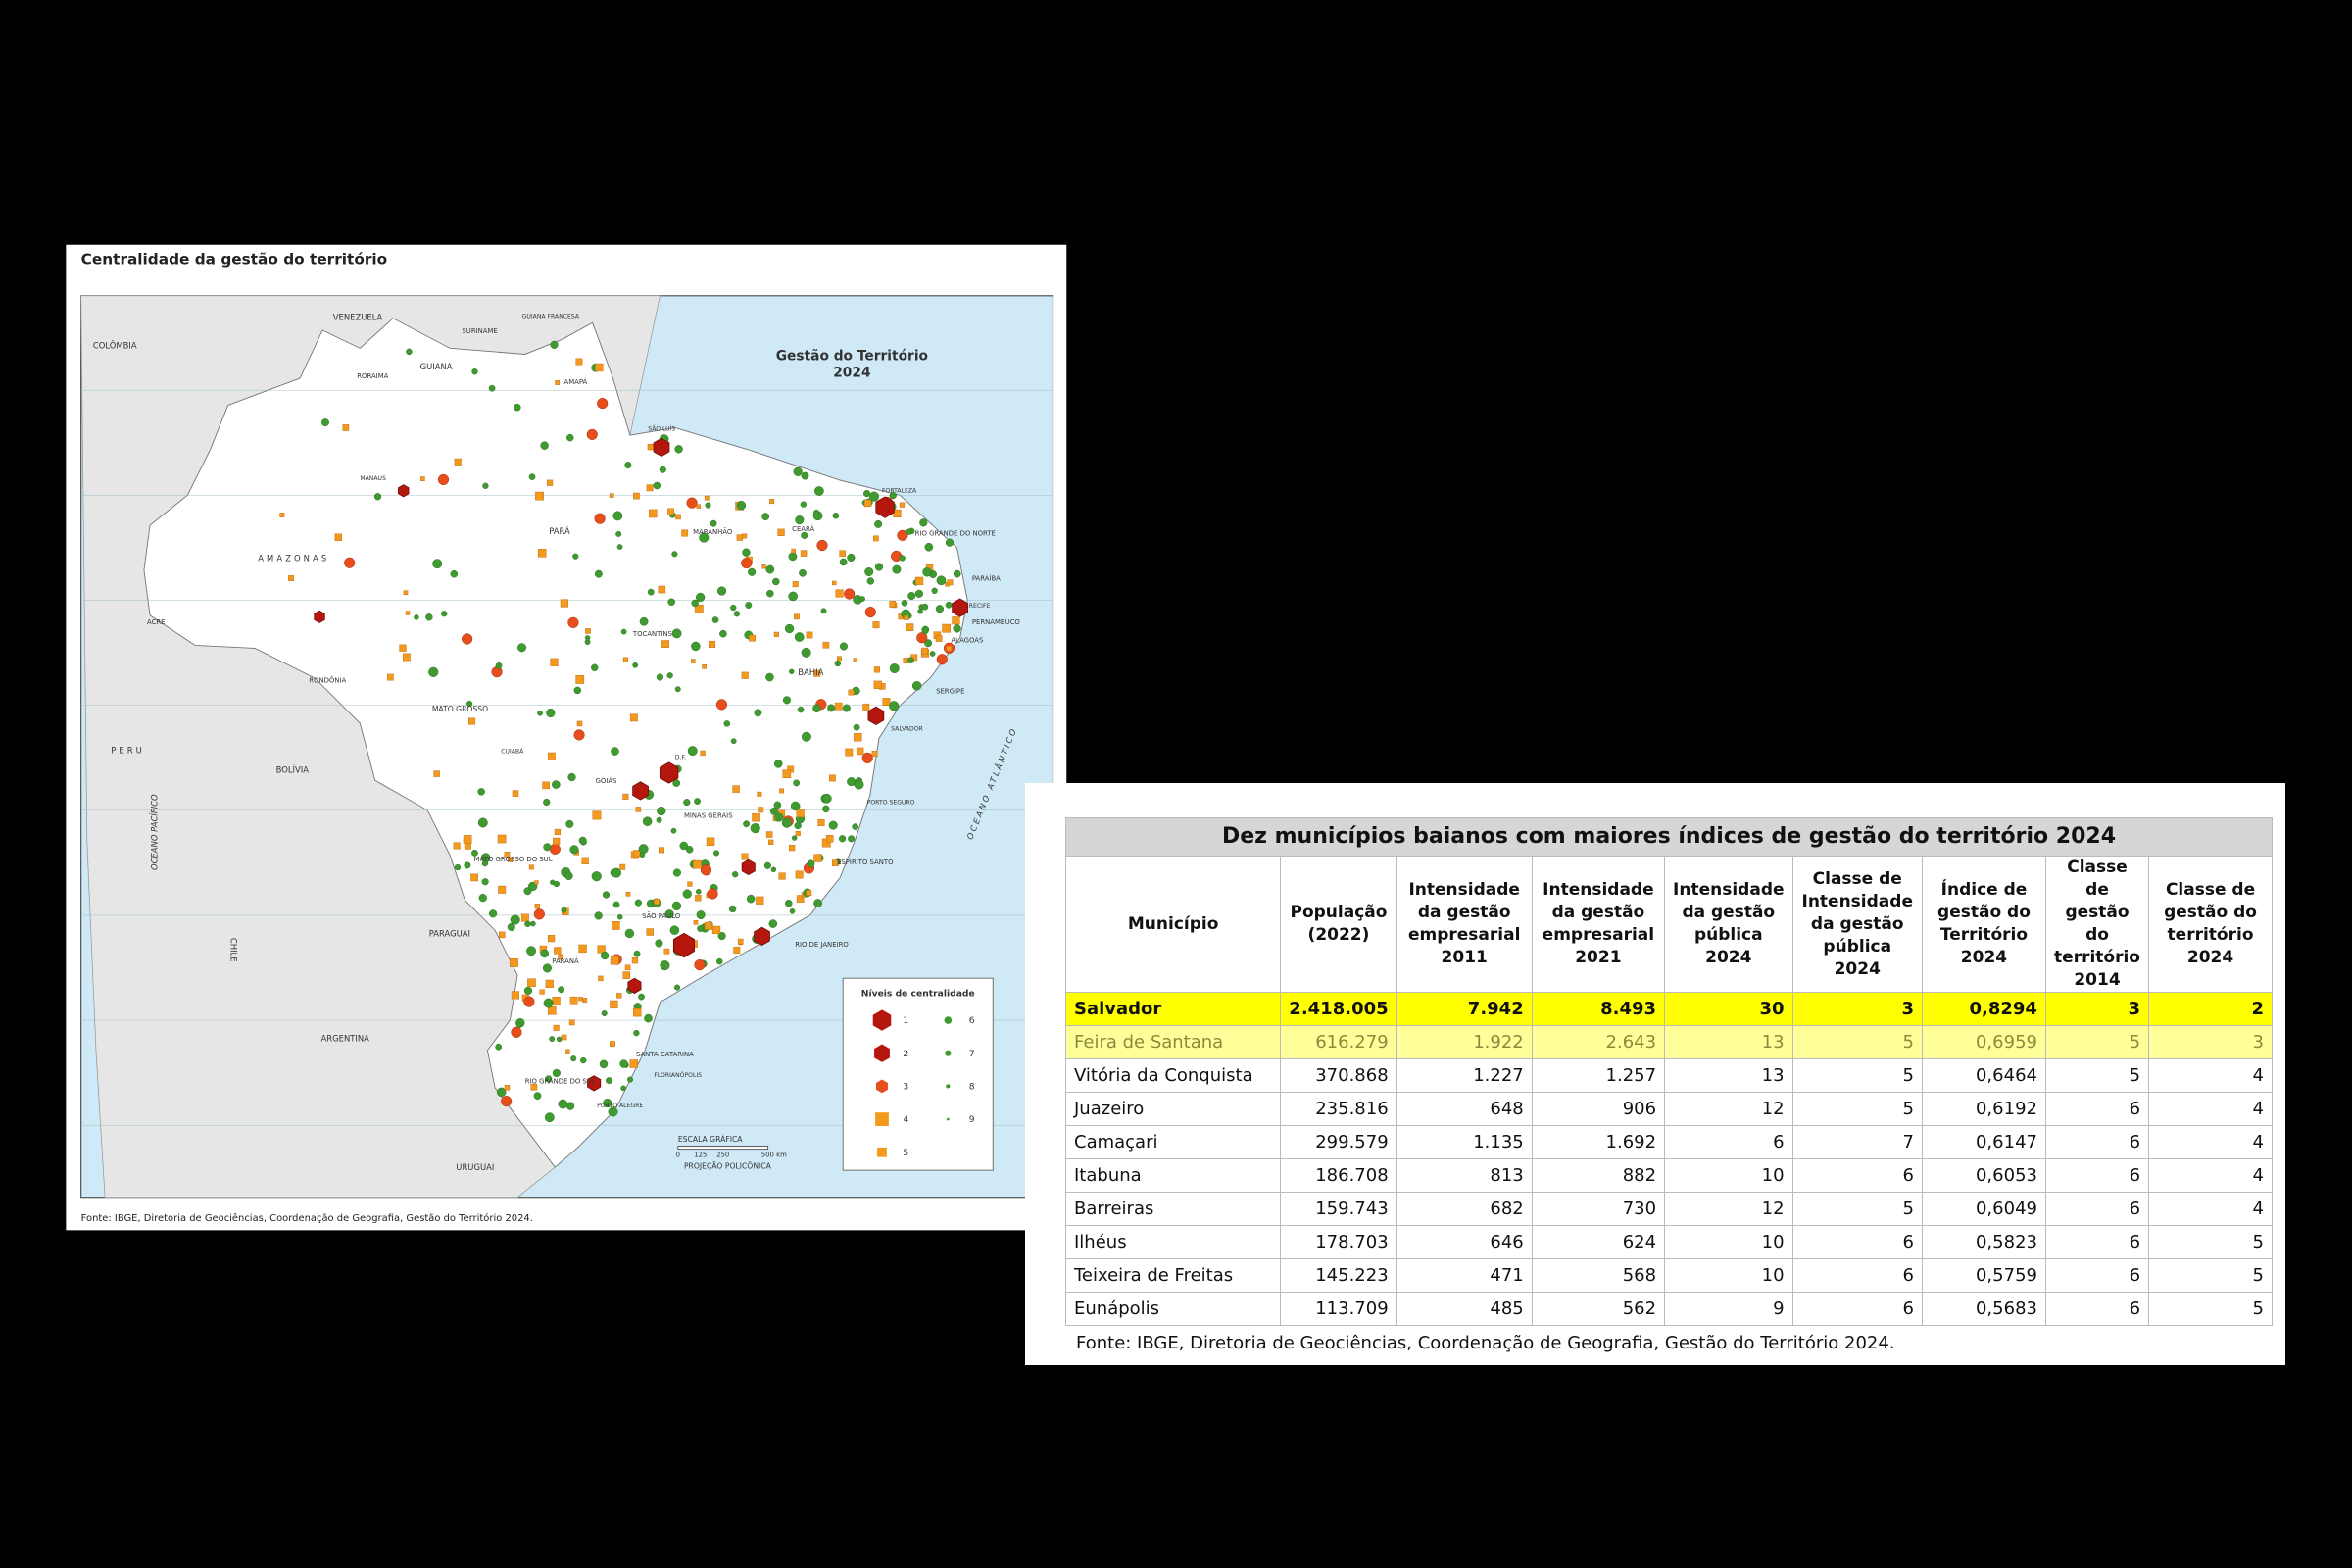  What do you see at coordinates (822, 945) in the screenshot?
I see `label: RIO DE JANEIRO` at bounding box center [822, 945].